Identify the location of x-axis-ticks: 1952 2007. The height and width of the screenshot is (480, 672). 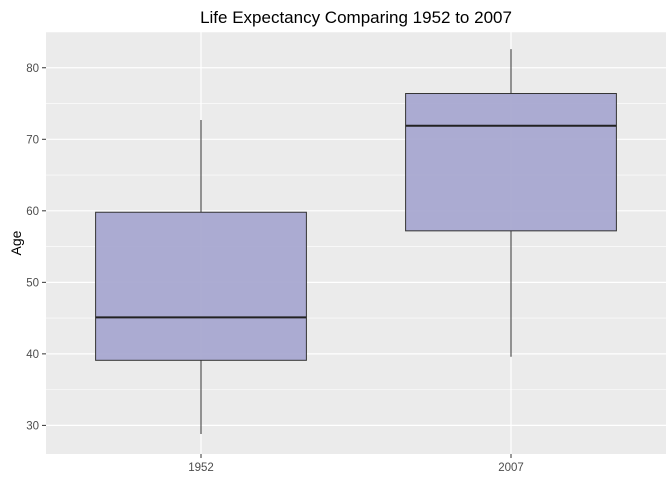
(356, 464).